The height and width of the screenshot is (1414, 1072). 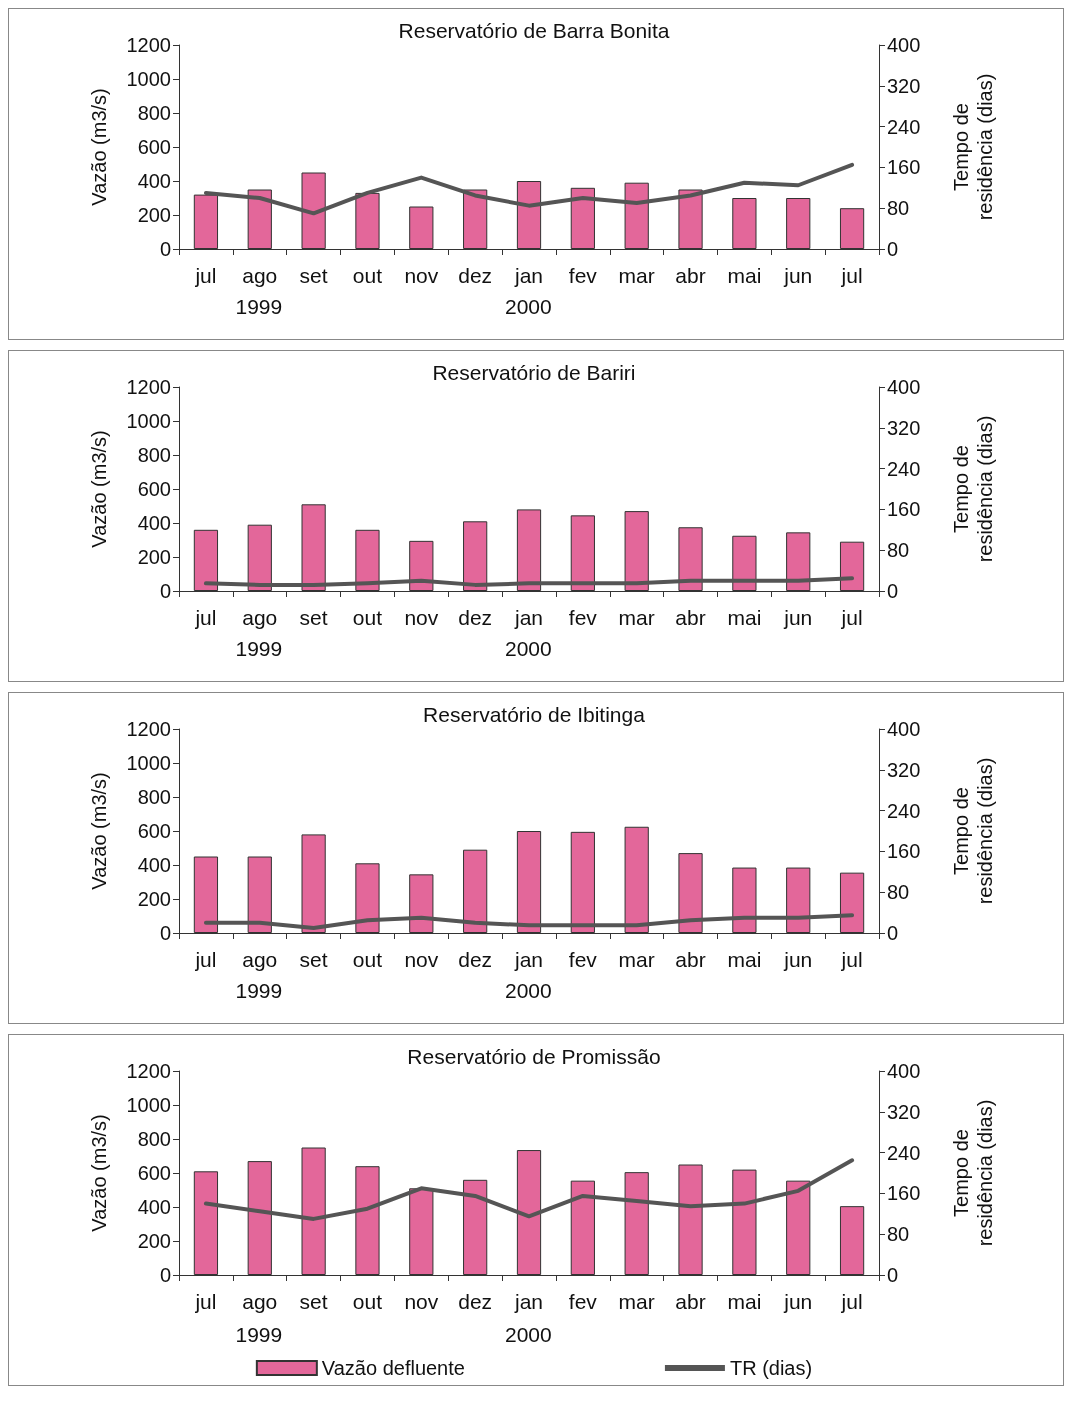 I want to click on y2-tick-label: 320, so click(x=904, y=1111).